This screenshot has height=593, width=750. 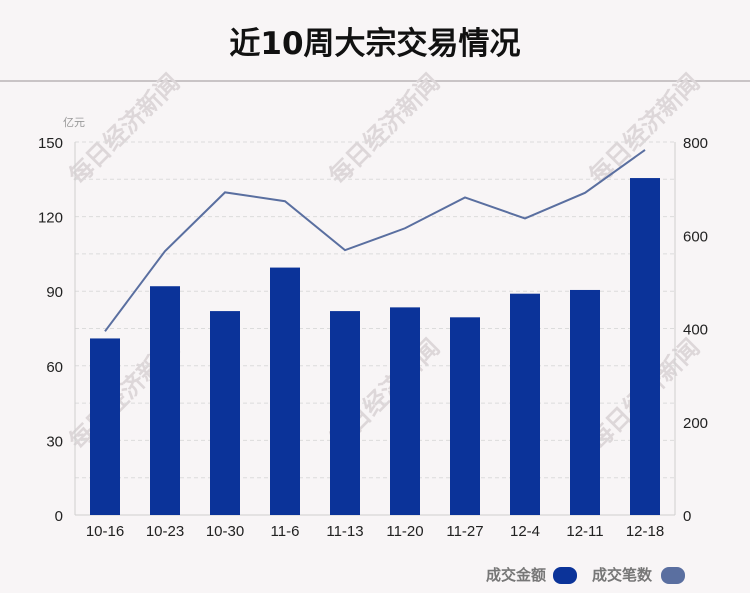 I want to click on legend: 成交金额 成交笔数, so click(x=585, y=575).